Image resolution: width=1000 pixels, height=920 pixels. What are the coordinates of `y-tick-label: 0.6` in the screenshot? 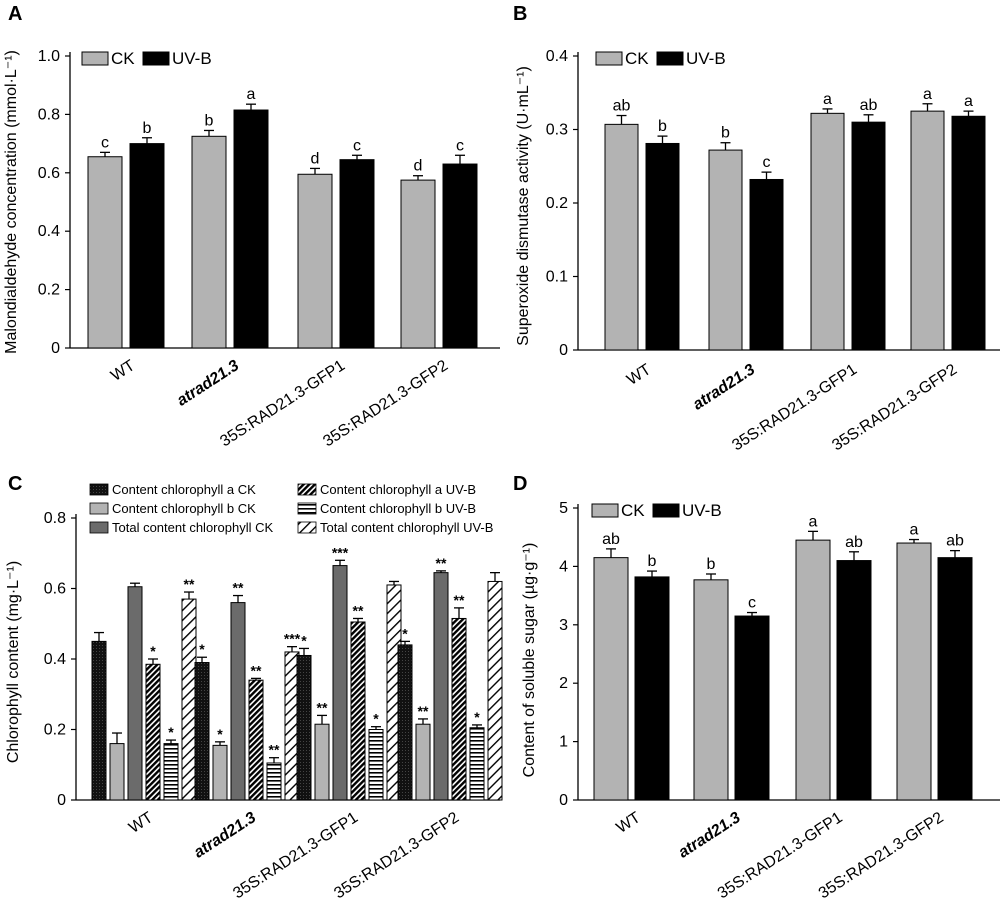 It's located at (49, 173).